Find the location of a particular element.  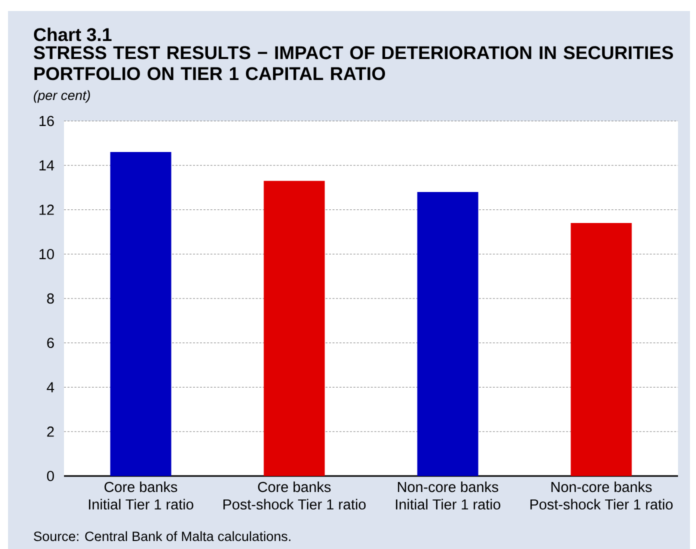

y-tick-label: 12 is located at coordinates (47, 209).